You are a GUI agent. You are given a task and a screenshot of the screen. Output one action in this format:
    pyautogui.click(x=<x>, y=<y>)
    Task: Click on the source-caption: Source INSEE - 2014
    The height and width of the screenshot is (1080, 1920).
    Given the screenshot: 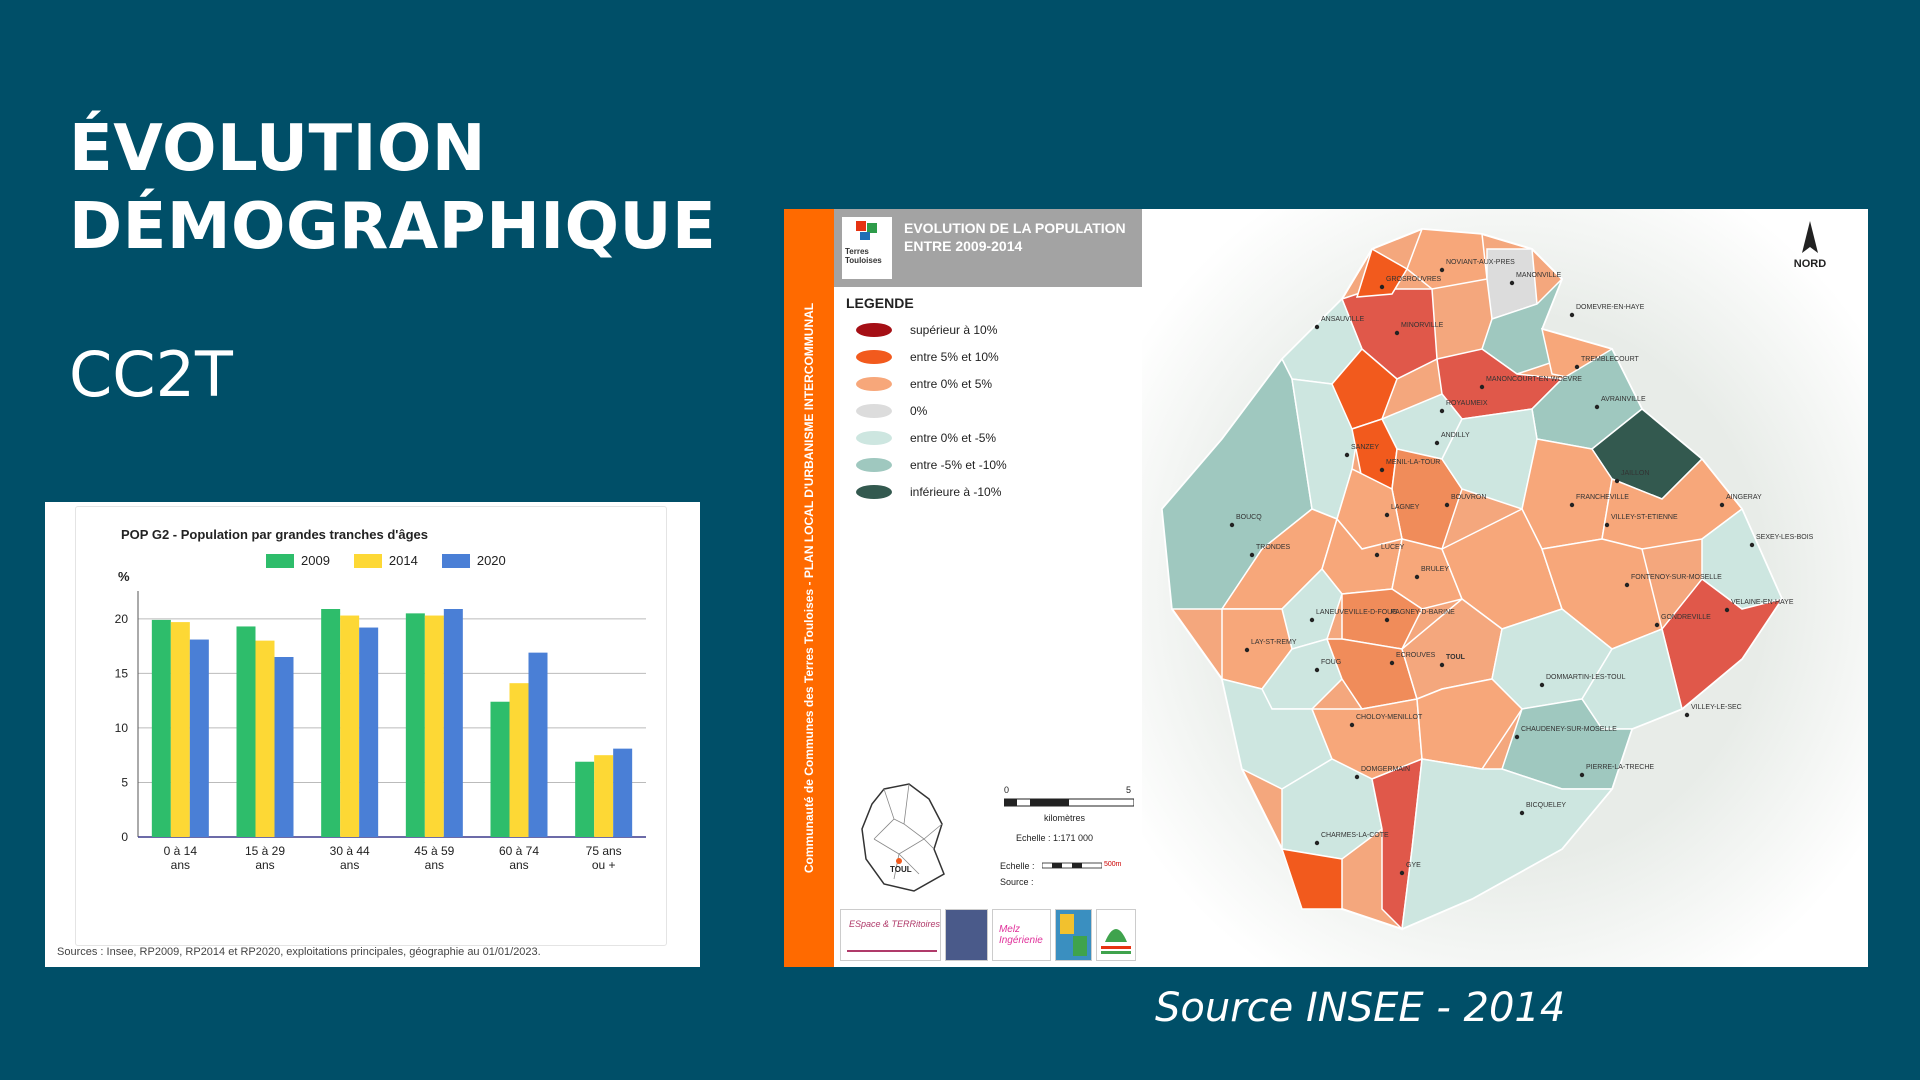 What is the action you would take?
    pyautogui.click(x=1360, y=1008)
    